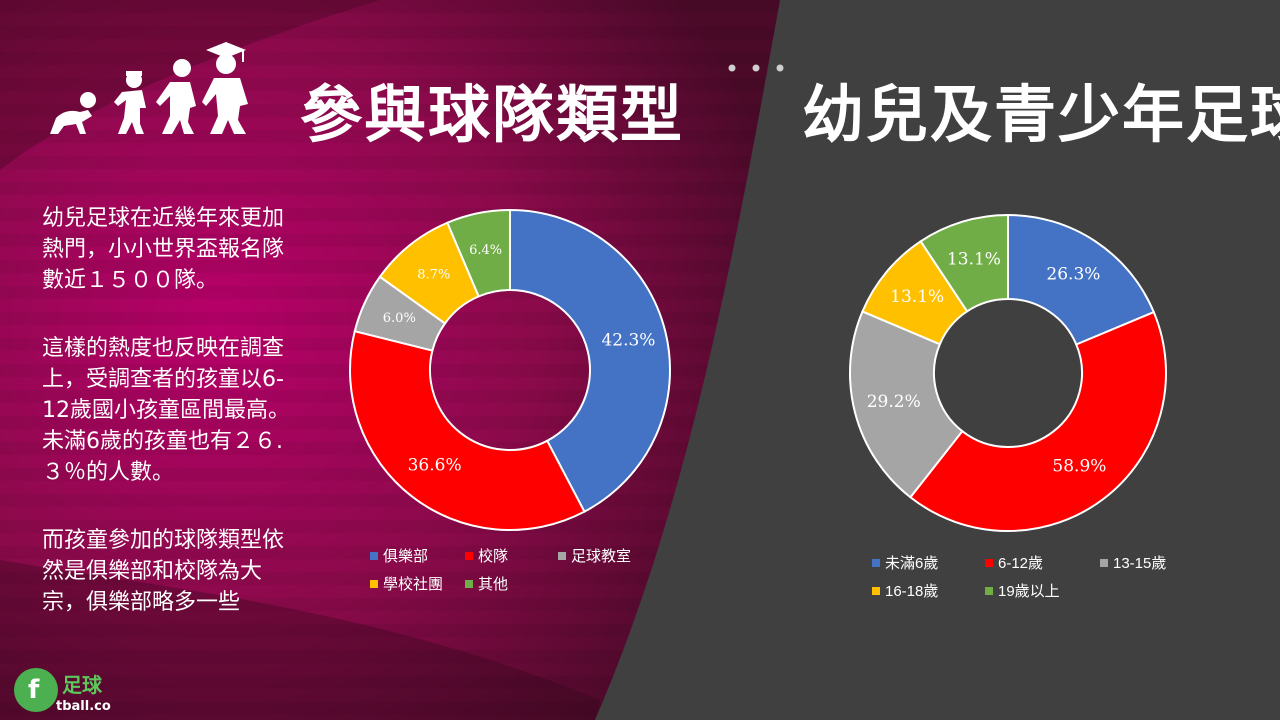 Image resolution: width=1280 pixels, height=720 pixels. What do you see at coordinates (34, 690) in the screenshot?
I see `svg-text: f` at bounding box center [34, 690].